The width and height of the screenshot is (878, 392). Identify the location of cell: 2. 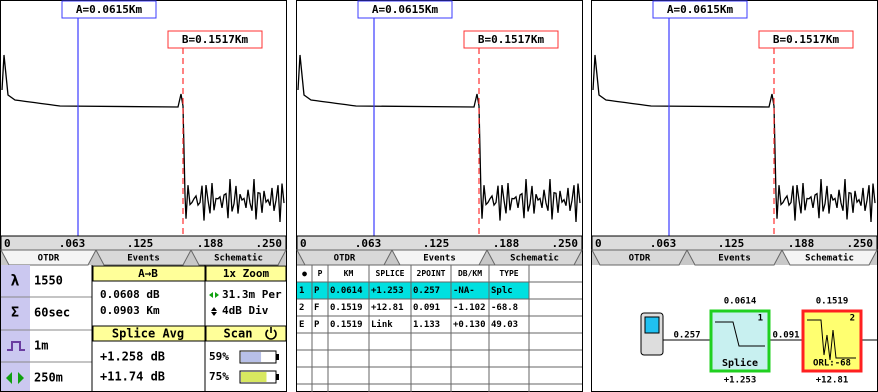
(301, 308).